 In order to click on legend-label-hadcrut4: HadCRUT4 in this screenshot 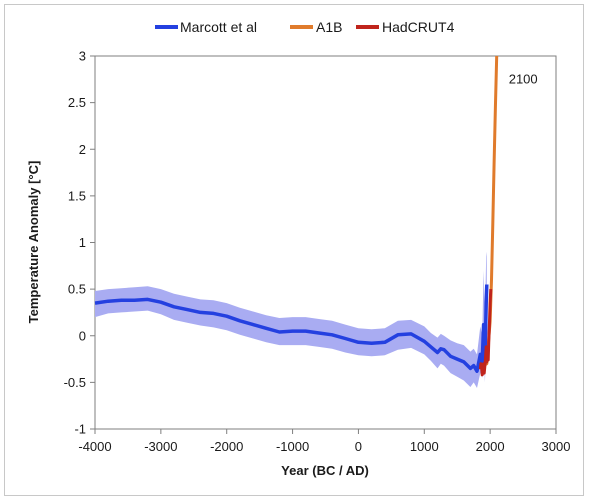, I will do `click(418, 27)`.